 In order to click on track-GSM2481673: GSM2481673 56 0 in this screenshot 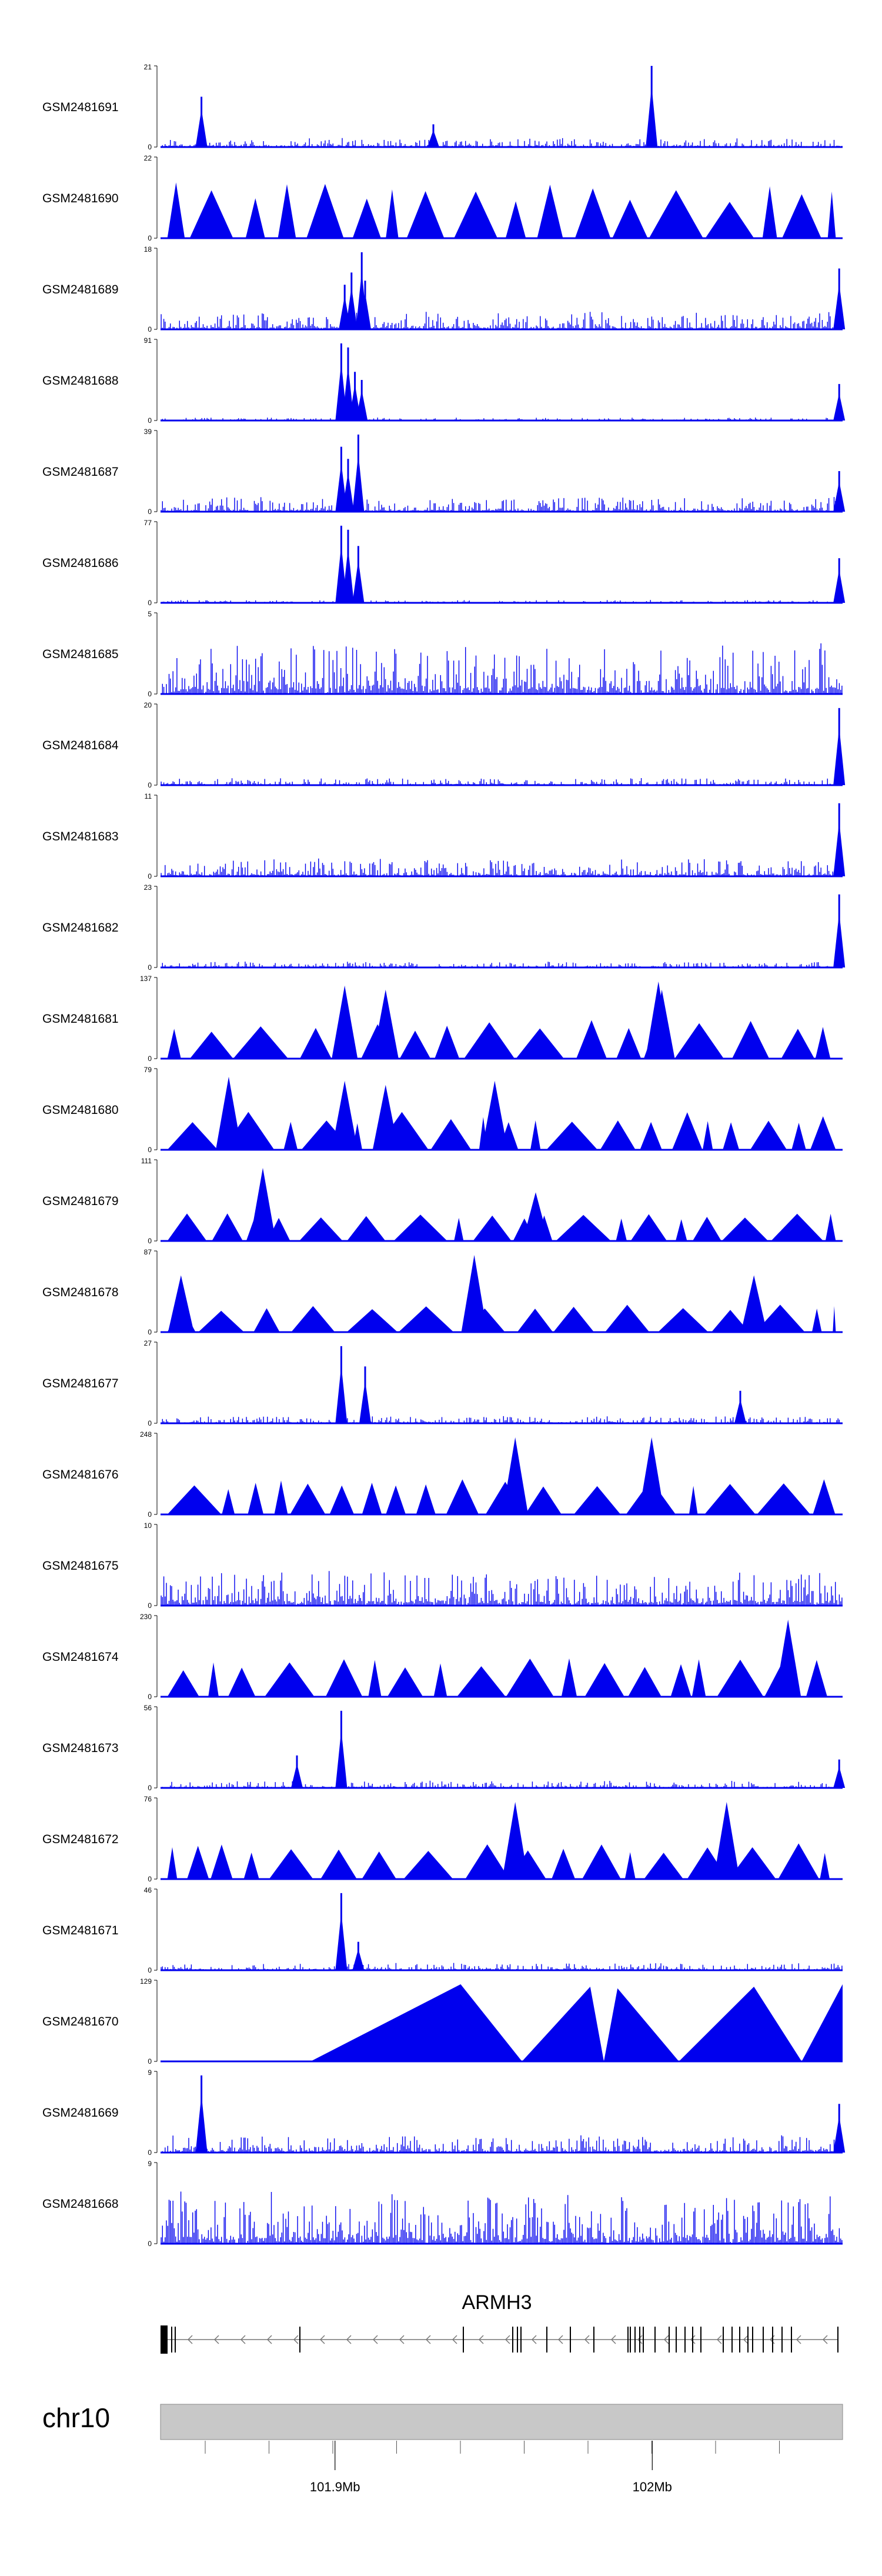, I will do `click(444, 1748)`.